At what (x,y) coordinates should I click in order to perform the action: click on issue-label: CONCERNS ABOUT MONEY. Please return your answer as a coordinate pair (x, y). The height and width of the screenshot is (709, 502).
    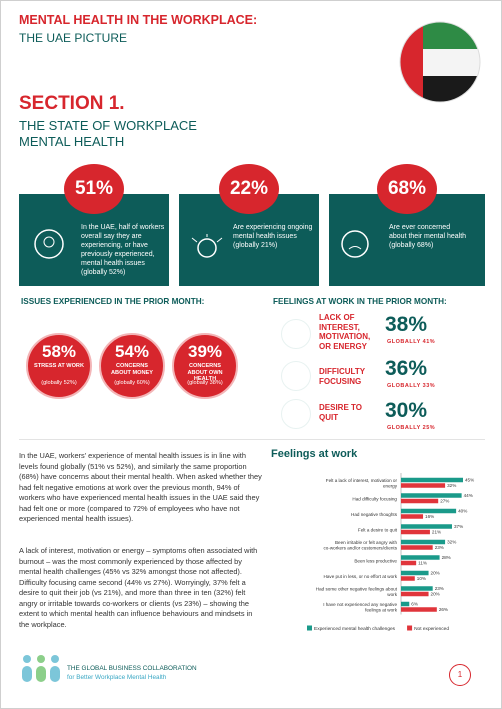
    Looking at the image, I should click on (132, 369).